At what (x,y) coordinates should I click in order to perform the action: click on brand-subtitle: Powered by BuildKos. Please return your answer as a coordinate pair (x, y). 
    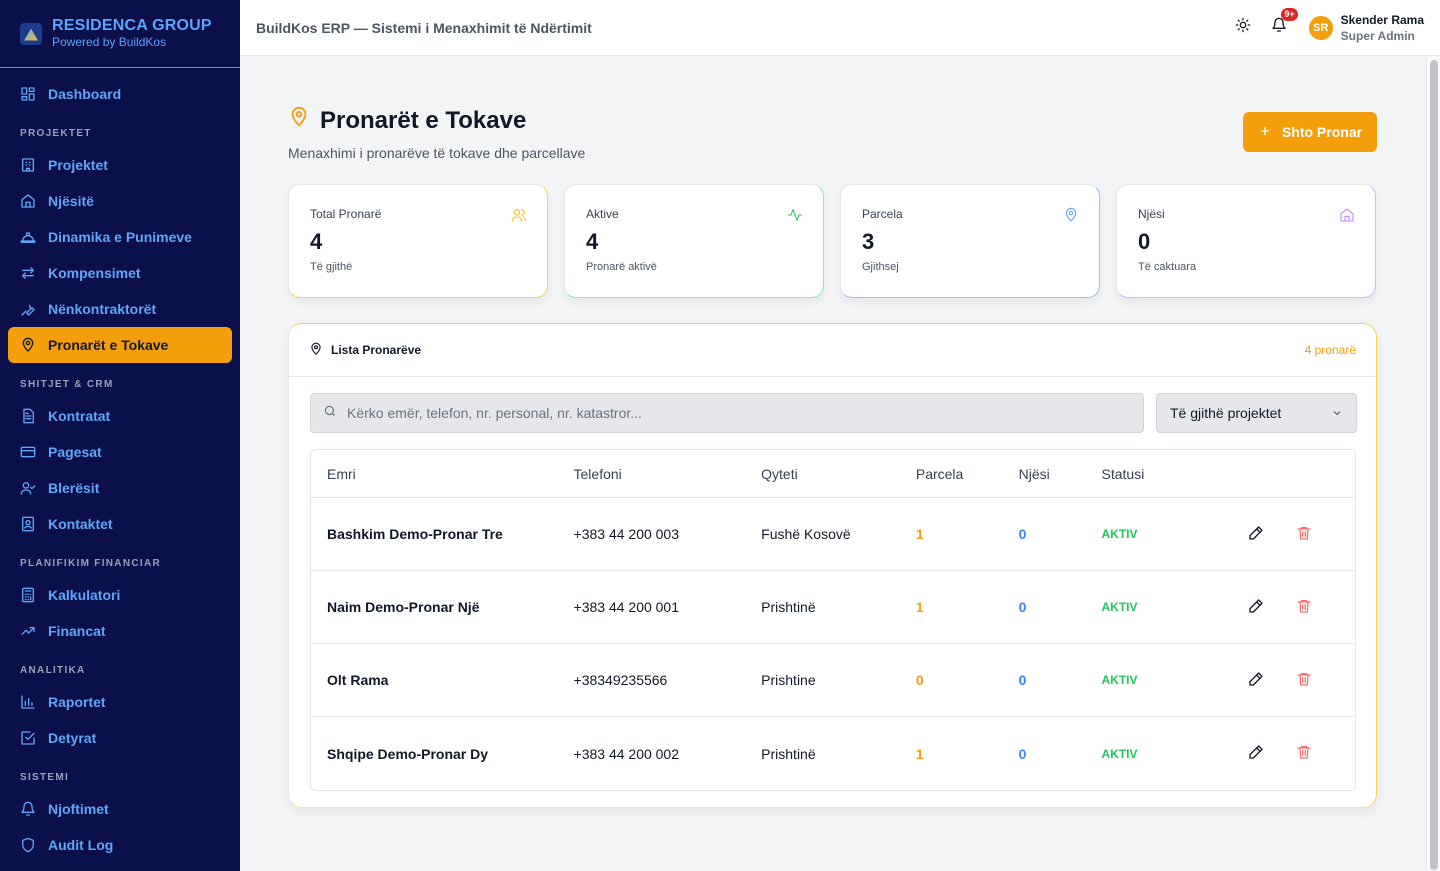
    Looking at the image, I should click on (109, 42).